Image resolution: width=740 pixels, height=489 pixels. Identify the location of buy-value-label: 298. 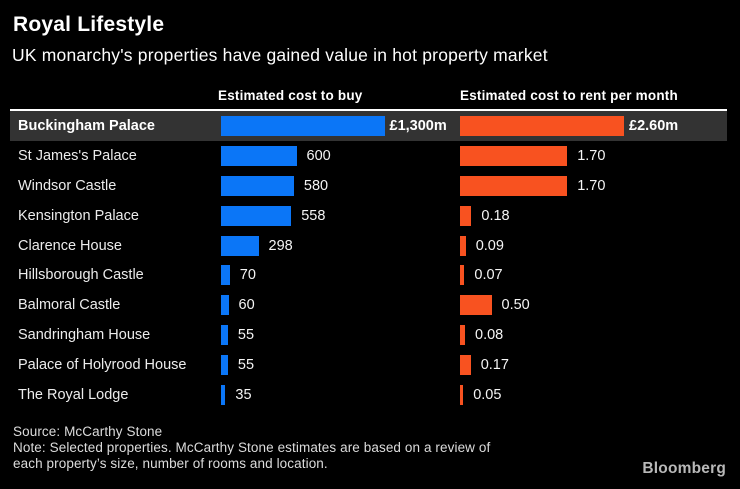
(280, 245).